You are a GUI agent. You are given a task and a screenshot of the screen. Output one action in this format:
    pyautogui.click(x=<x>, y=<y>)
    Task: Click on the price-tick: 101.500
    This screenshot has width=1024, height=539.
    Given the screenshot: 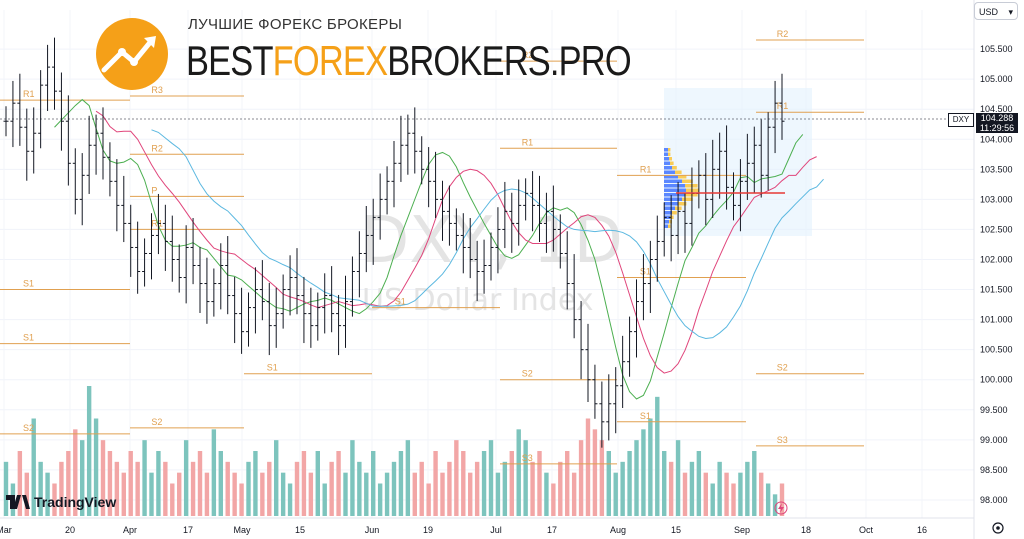 What is the action you would take?
    pyautogui.click(x=996, y=290)
    